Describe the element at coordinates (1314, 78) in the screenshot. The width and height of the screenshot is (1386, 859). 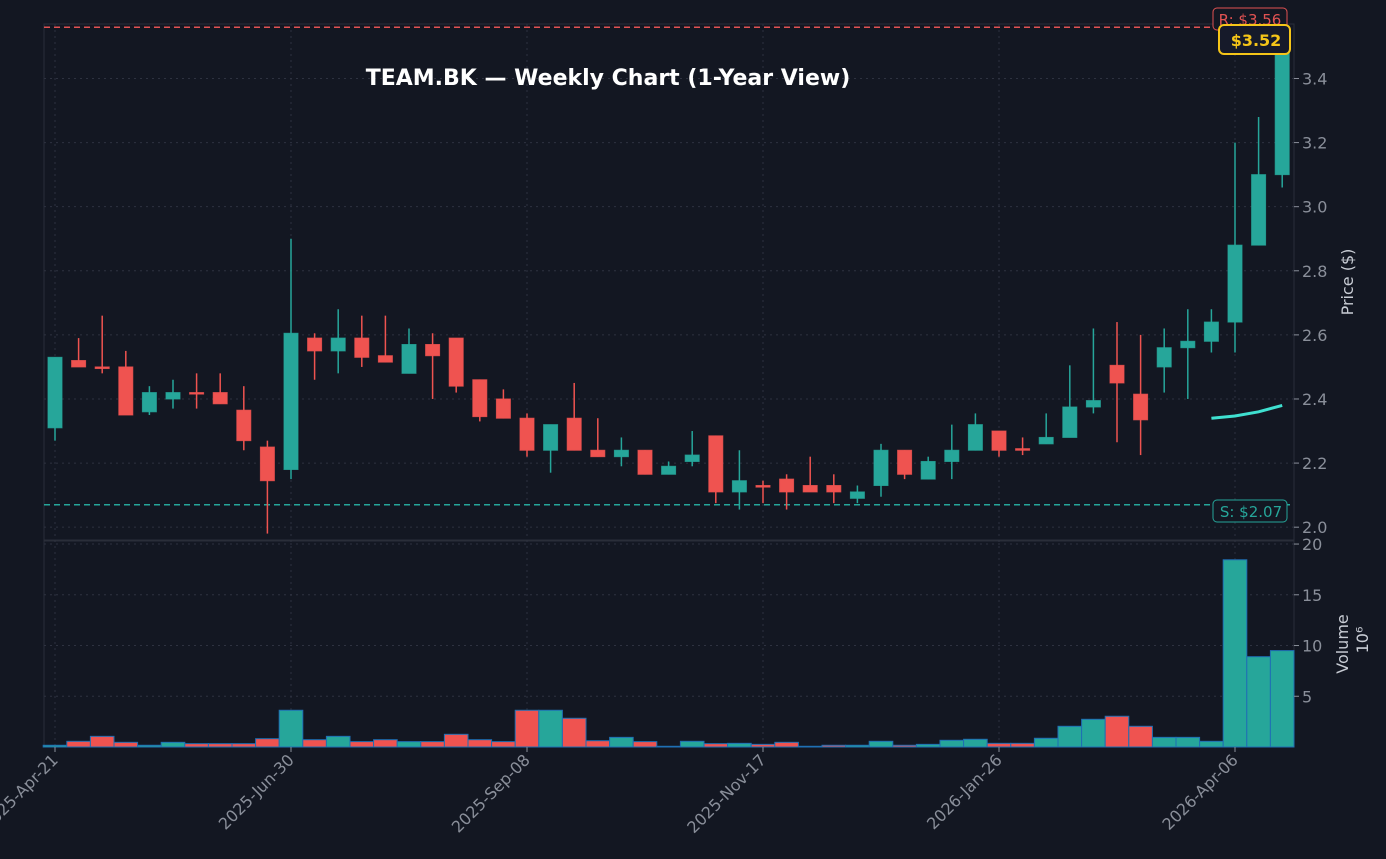
I see `price-tick-label: 3.4` at that location.